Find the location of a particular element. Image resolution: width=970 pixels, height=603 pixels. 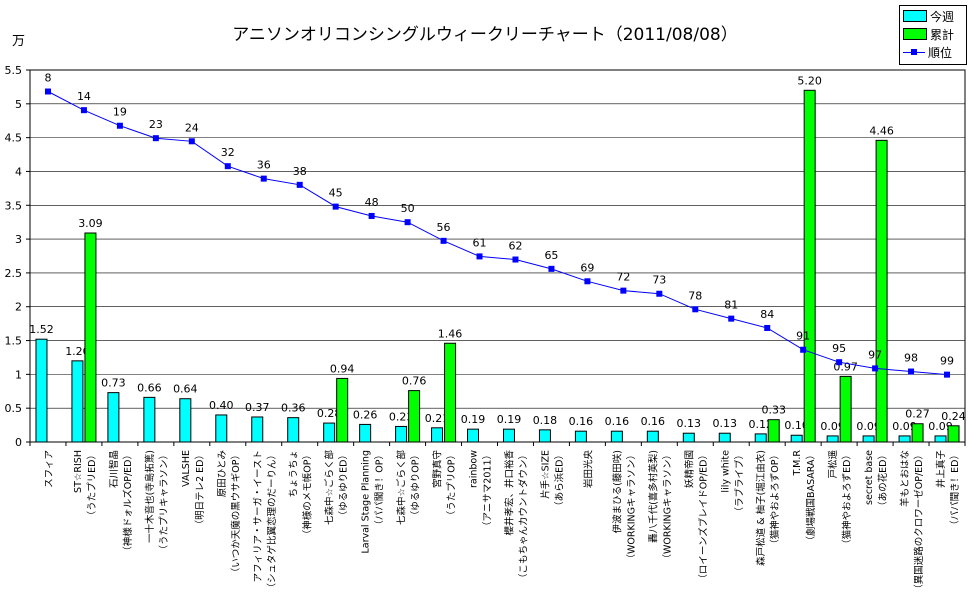

data-label-rank: 32 is located at coordinates (228, 152).